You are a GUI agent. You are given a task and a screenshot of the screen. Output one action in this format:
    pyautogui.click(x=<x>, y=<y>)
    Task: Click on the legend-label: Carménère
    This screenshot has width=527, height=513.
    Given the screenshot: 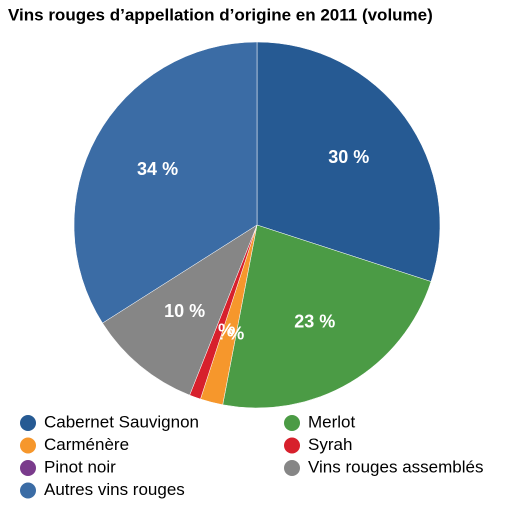 What is the action you would take?
    pyautogui.click(x=86, y=444)
    